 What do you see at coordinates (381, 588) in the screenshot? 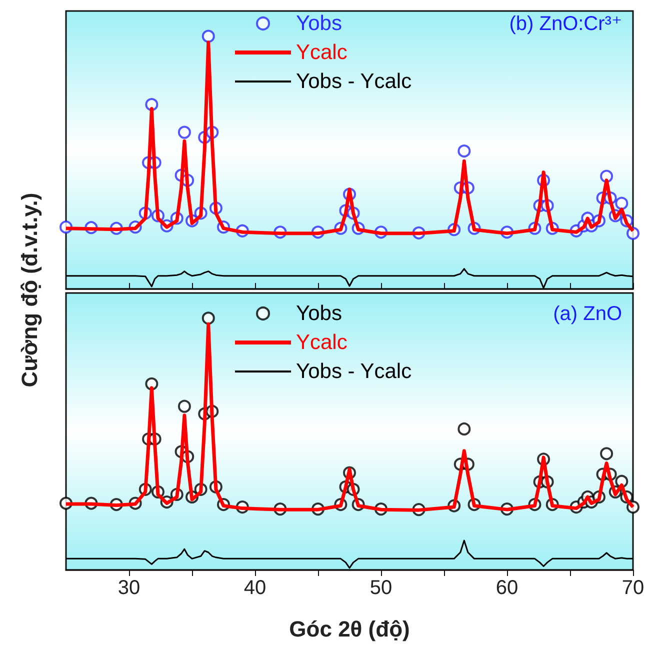
I see `x-tick-label: 50` at bounding box center [381, 588].